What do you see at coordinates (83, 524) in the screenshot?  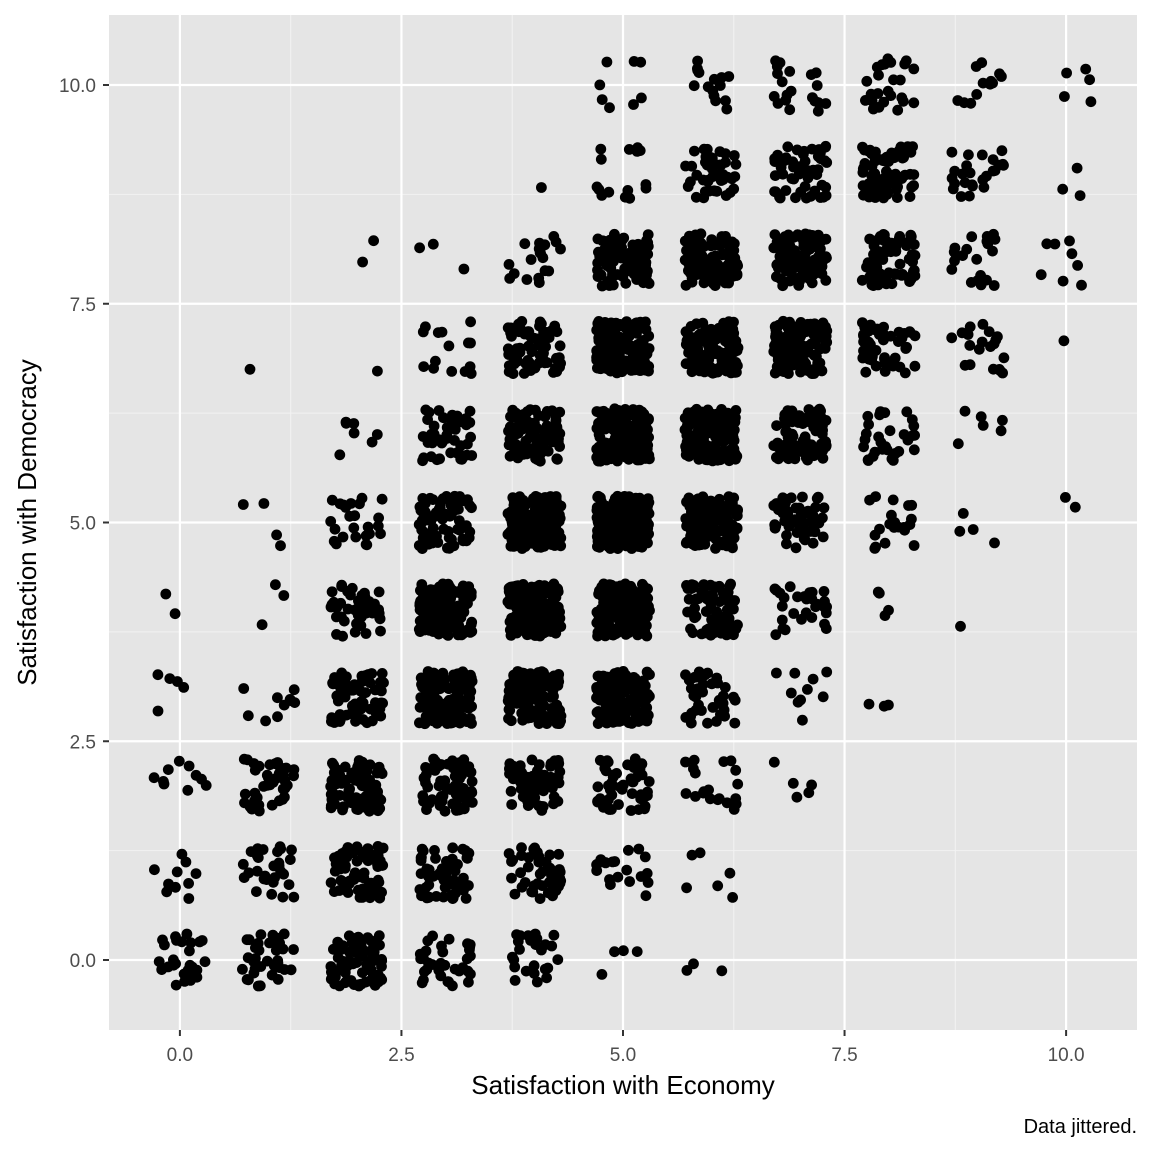 I see `y-tick-label: 5.0` at bounding box center [83, 524].